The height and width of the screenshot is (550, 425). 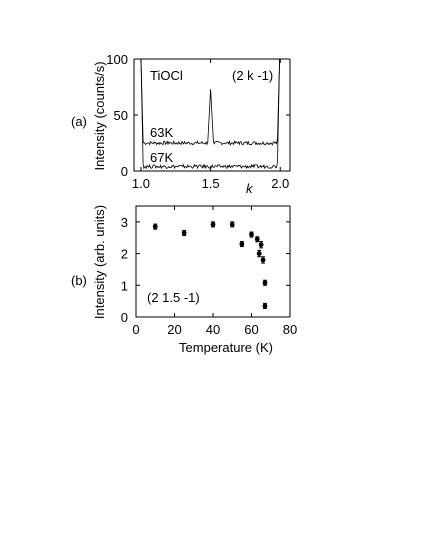 What do you see at coordinates (161, 157) in the screenshot?
I see `series-label-67k: 67K` at bounding box center [161, 157].